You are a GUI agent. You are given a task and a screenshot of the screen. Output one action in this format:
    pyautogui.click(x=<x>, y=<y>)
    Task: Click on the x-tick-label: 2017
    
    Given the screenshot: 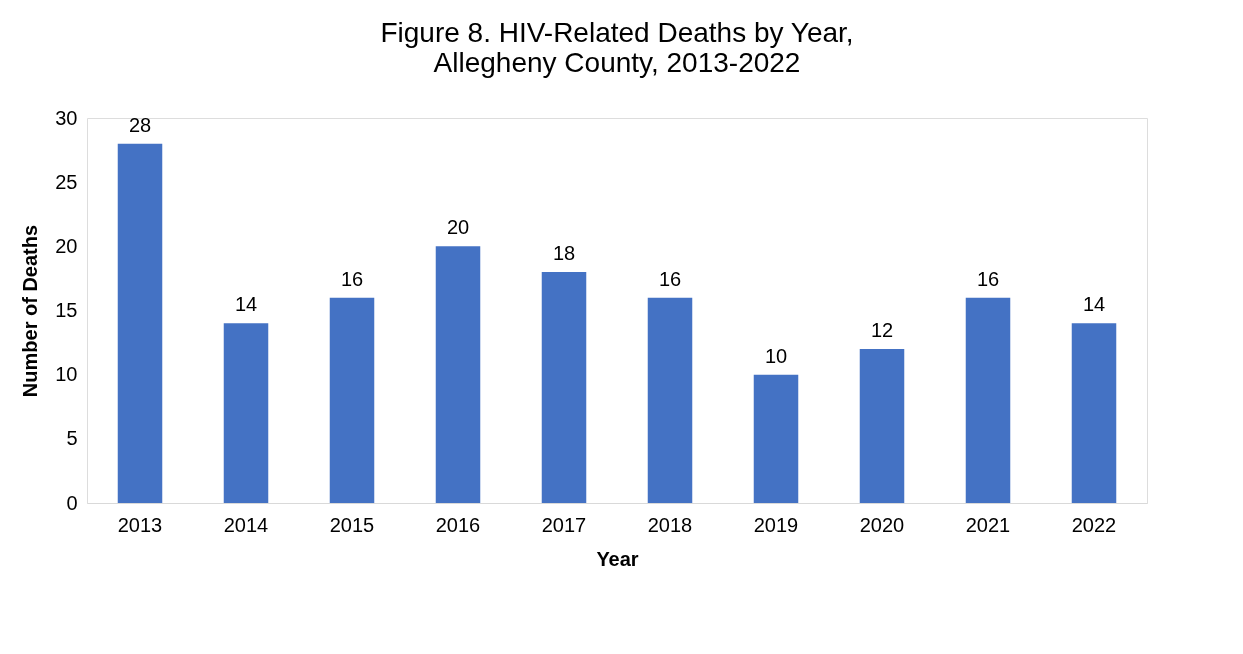 What is the action you would take?
    pyautogui.click(x=564, y=524)
    